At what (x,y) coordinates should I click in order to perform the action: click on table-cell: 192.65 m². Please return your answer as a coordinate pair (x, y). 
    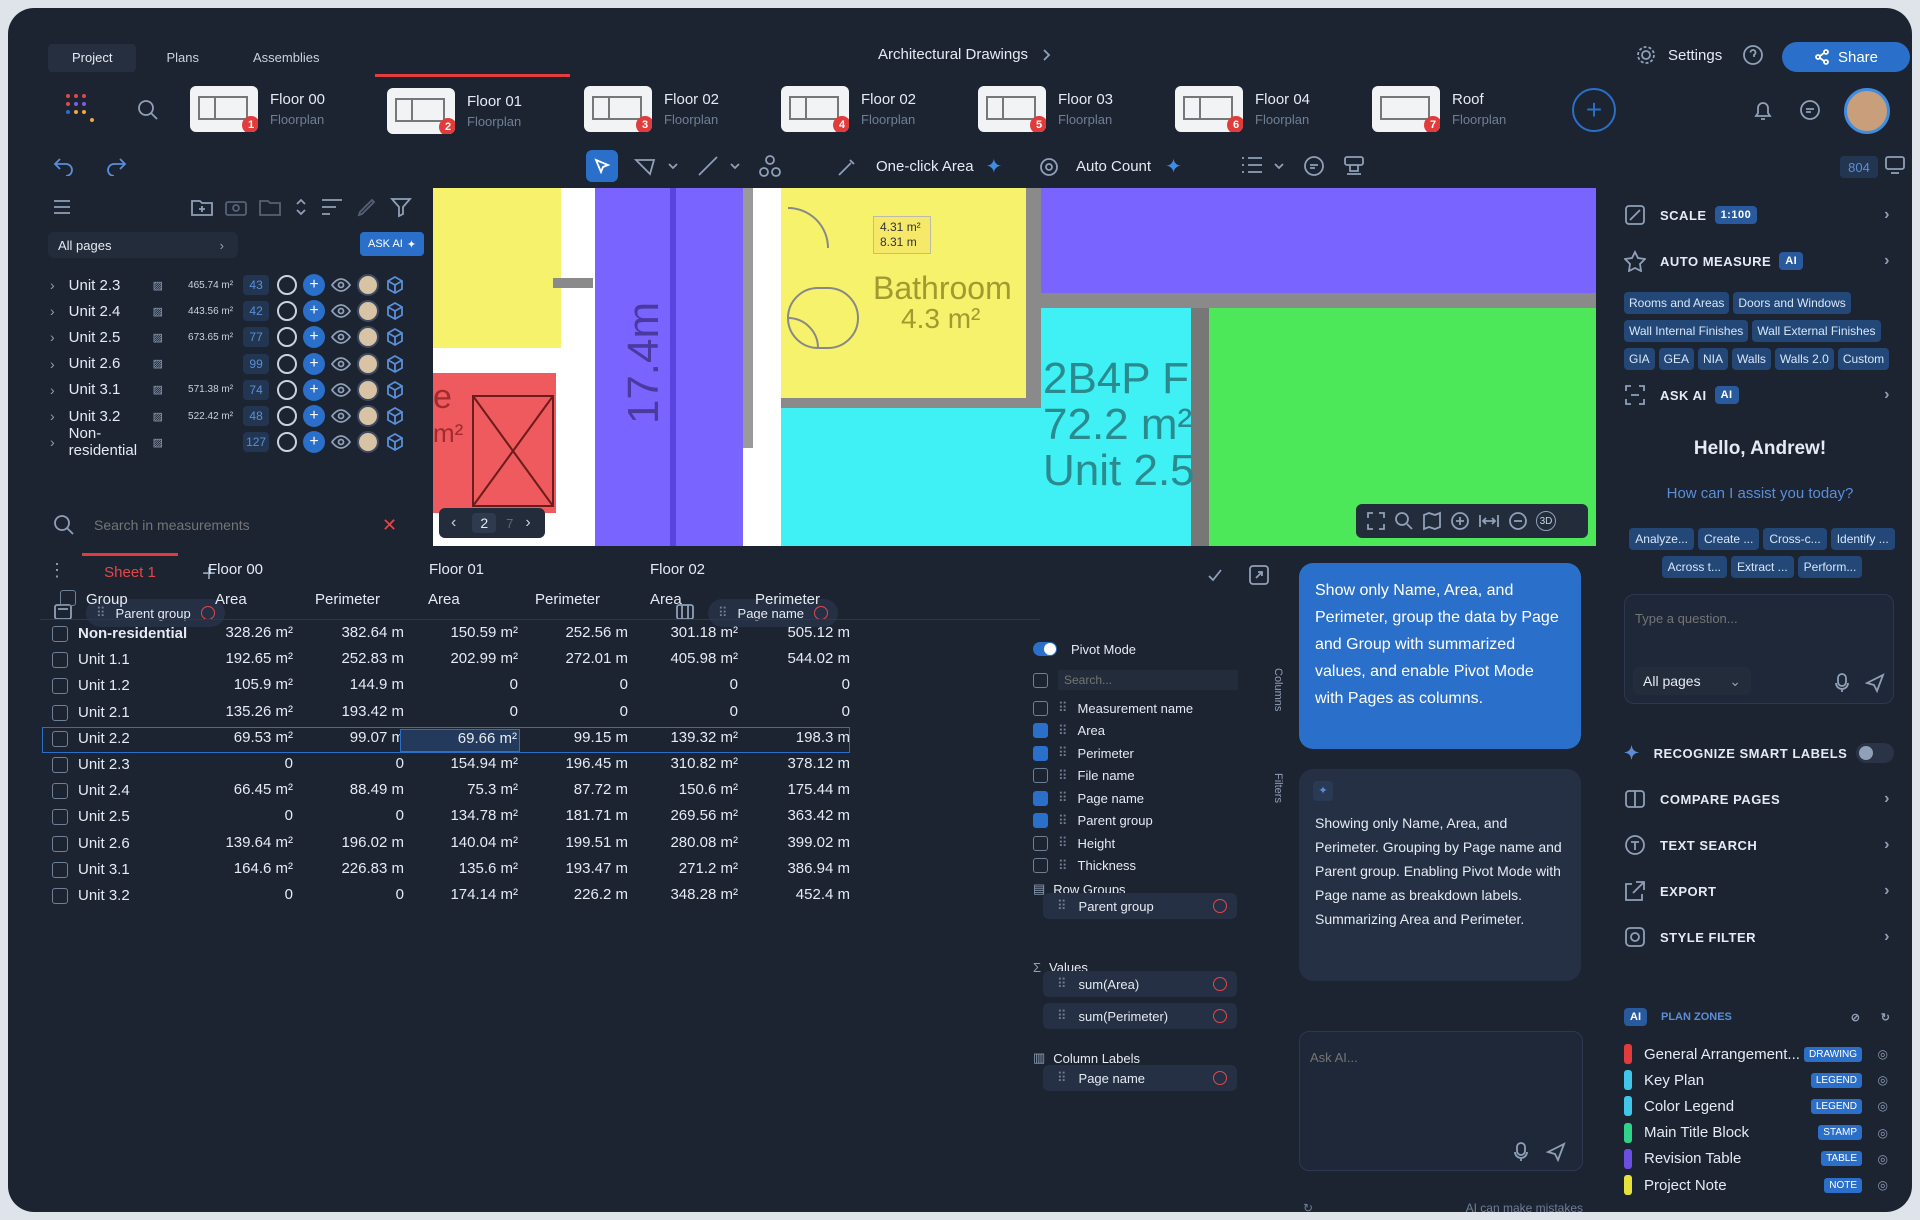
    Looking at the image, I should click on (259, 659).